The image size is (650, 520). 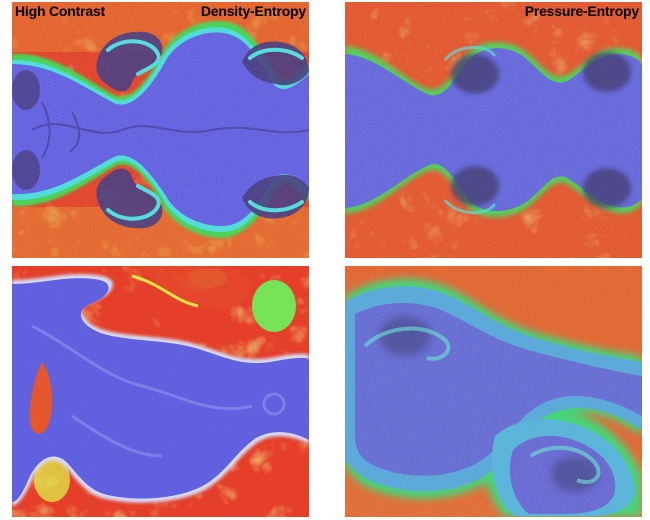 What do you see at coordinates (581, 11) in the screenshot?
I see `pressure-entropy-label: Pressure-Entropy` at bounding box center [581, 11].